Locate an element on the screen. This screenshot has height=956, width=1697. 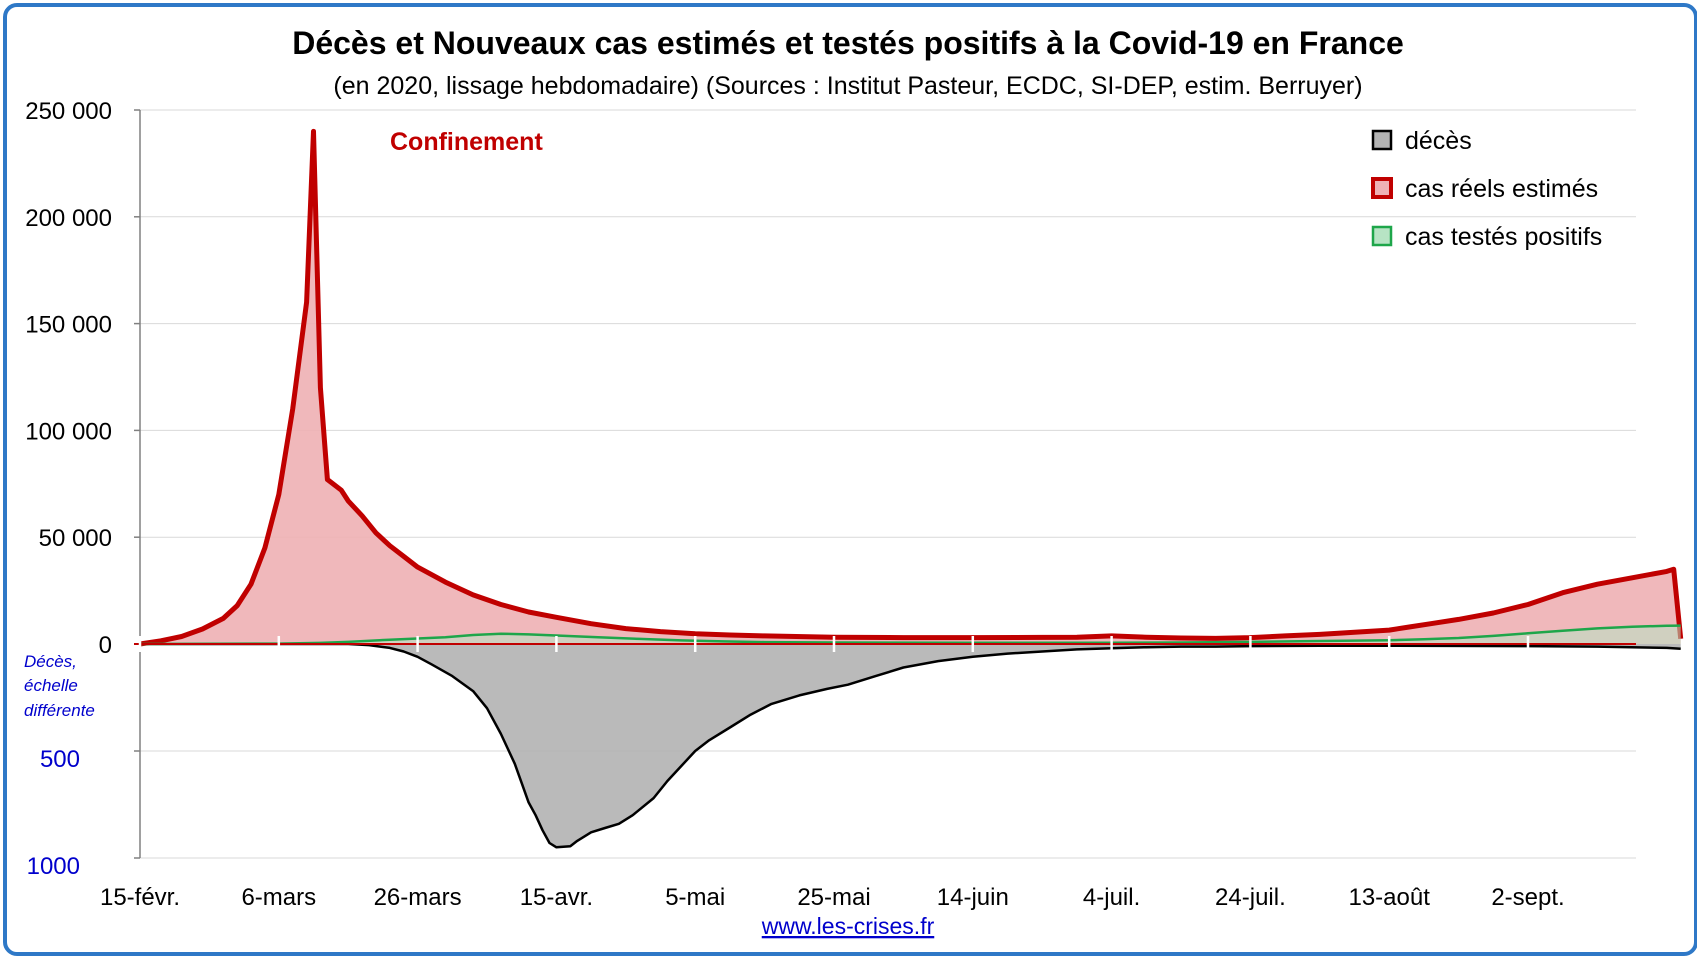
y-tick-cases-1: 50 000 is located at coordinates (75, 538).